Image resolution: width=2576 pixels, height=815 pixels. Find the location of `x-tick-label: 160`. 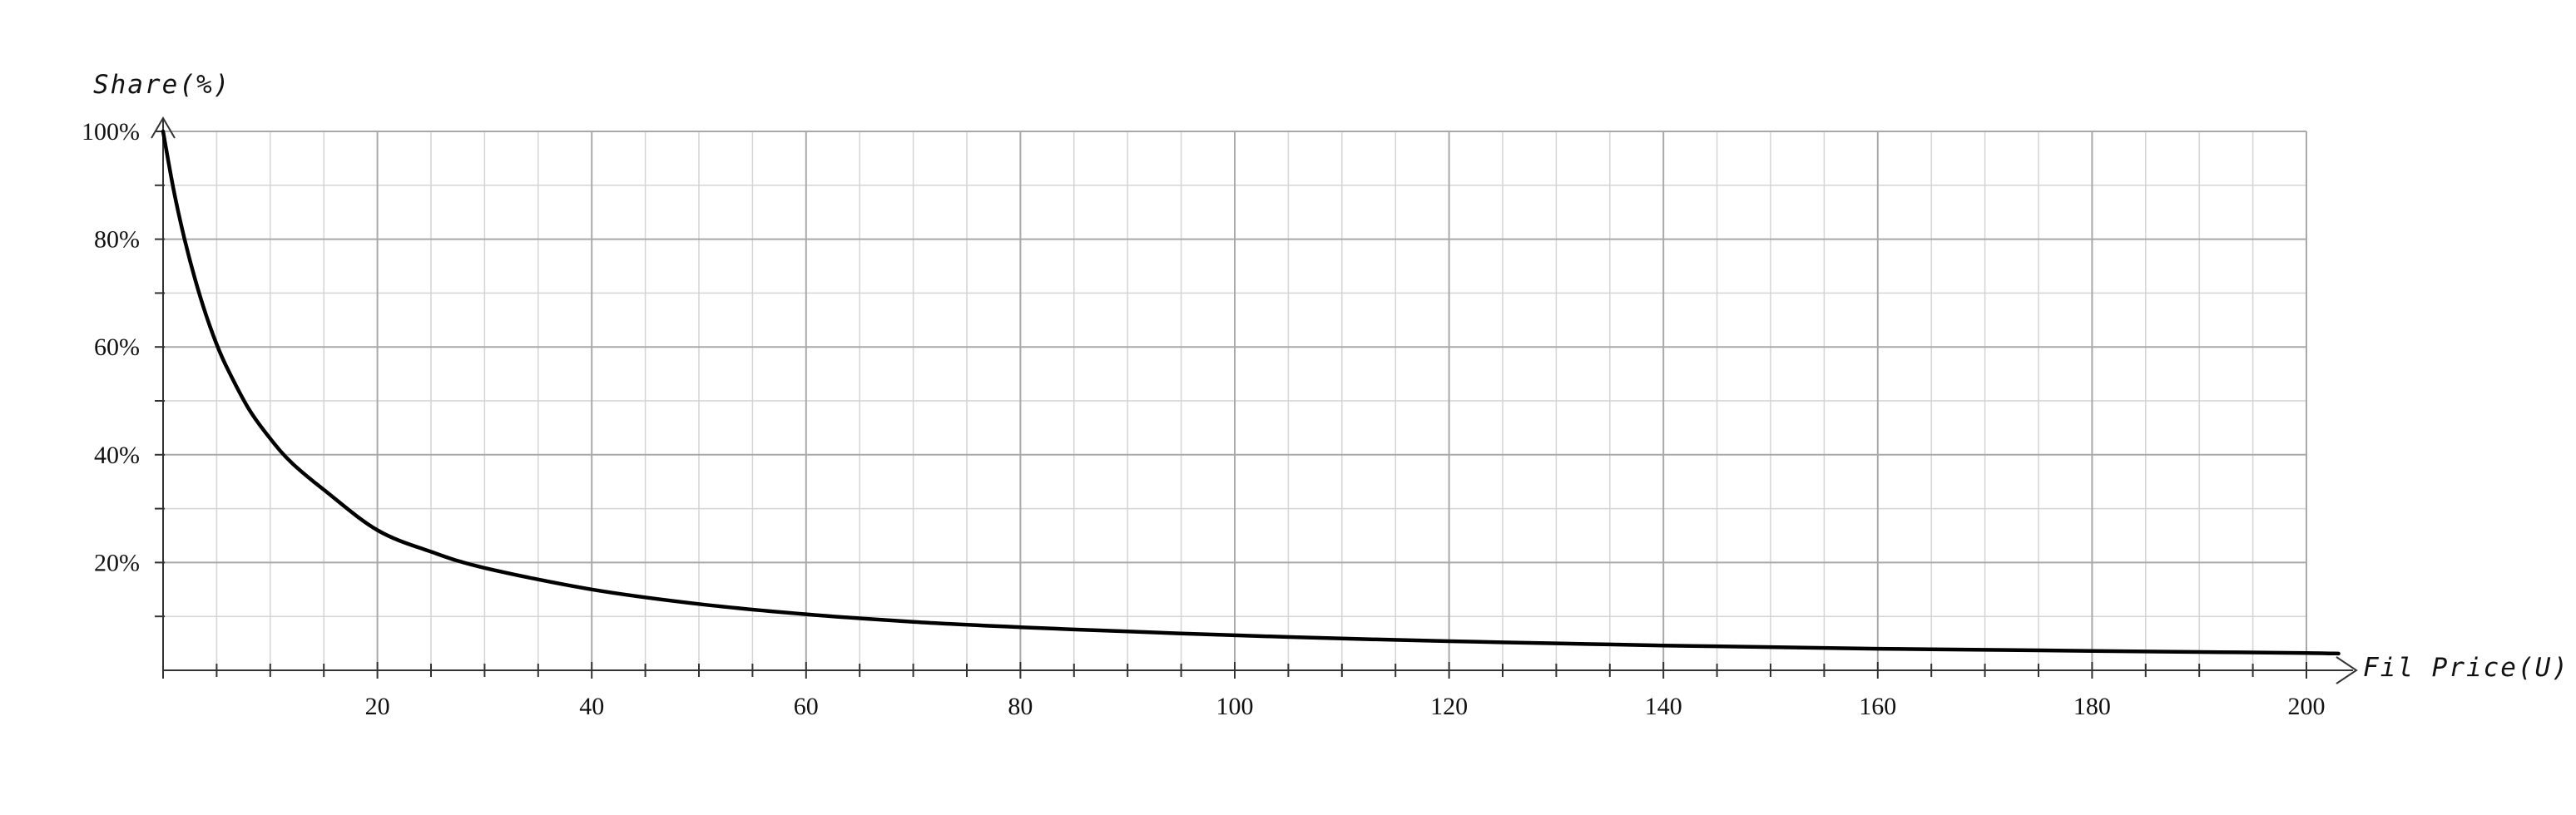

x-tick-label: 160 is located at coordinates (1878, 706).